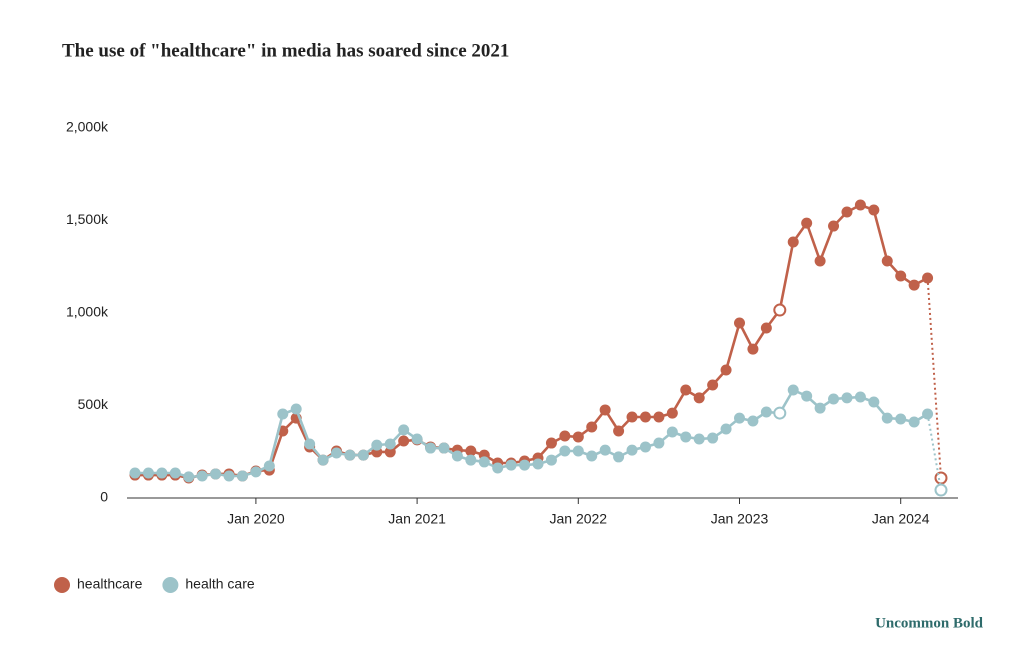 The image size is (1024, 669). What do you see at coordinates (87, 312) in the screenshot?
I see `y-tick-label: 1,000k` at bounding box center [87, 312].